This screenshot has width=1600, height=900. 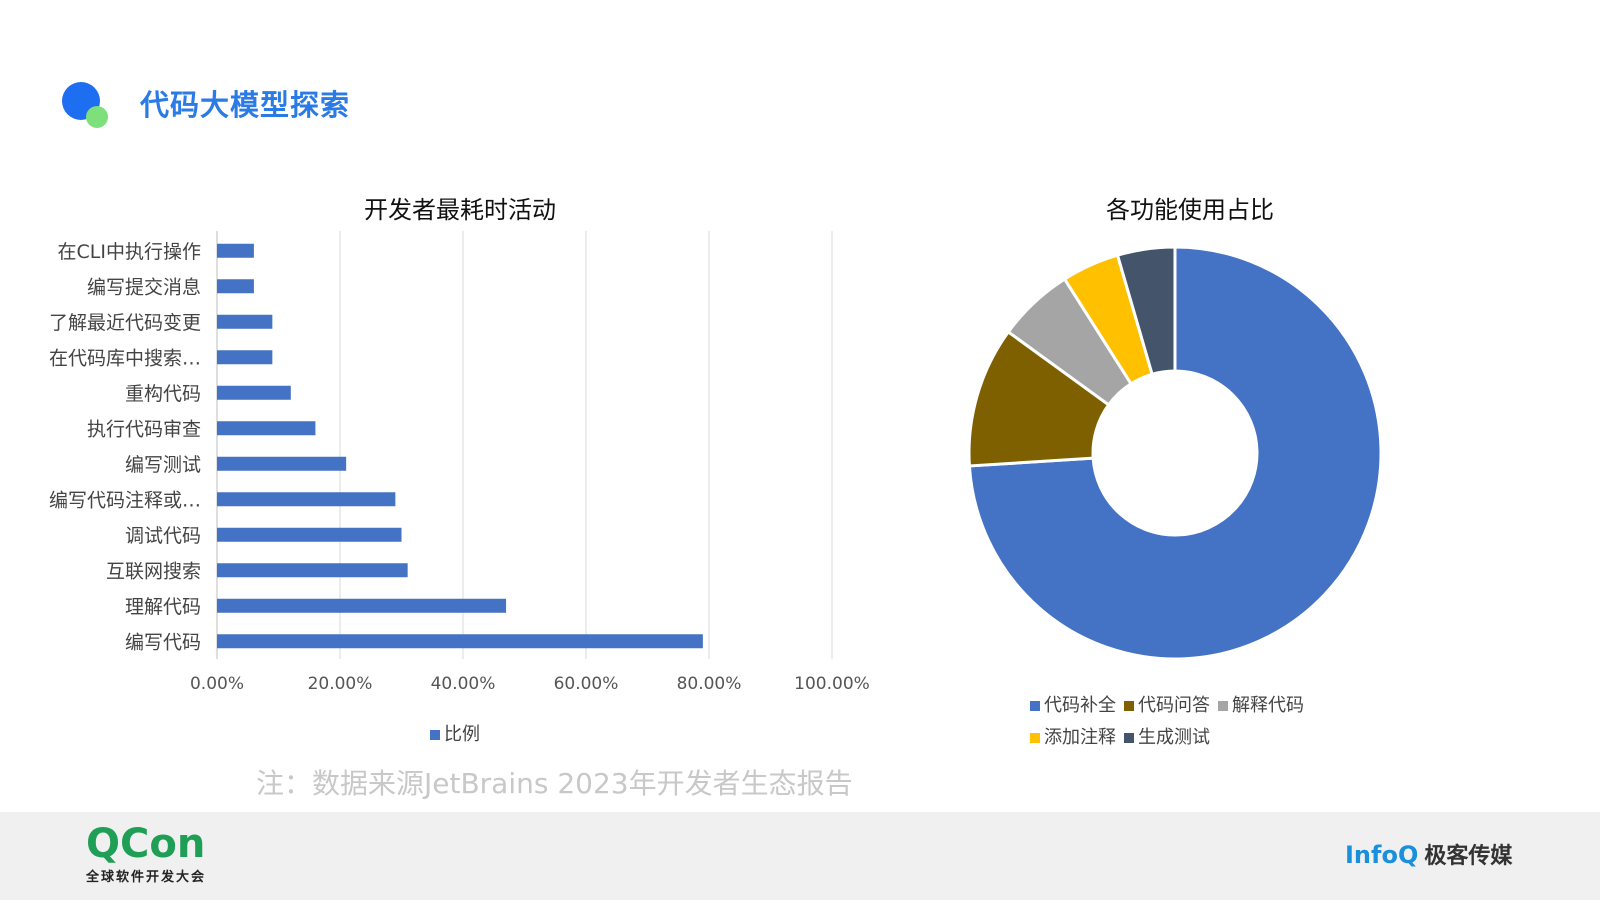 What do you see at coordinates (1080, 705) in the screenshot?
I see `legend-label: 代码补全` at bounding box center [1080, 705].